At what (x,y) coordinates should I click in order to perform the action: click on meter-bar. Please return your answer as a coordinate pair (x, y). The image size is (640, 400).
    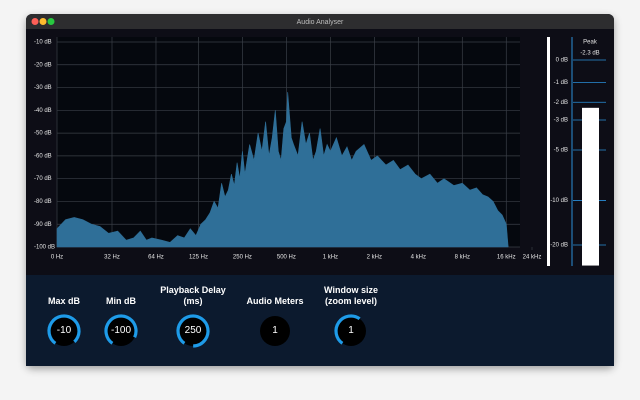
    Looking at the image, I should click on (590, 186).